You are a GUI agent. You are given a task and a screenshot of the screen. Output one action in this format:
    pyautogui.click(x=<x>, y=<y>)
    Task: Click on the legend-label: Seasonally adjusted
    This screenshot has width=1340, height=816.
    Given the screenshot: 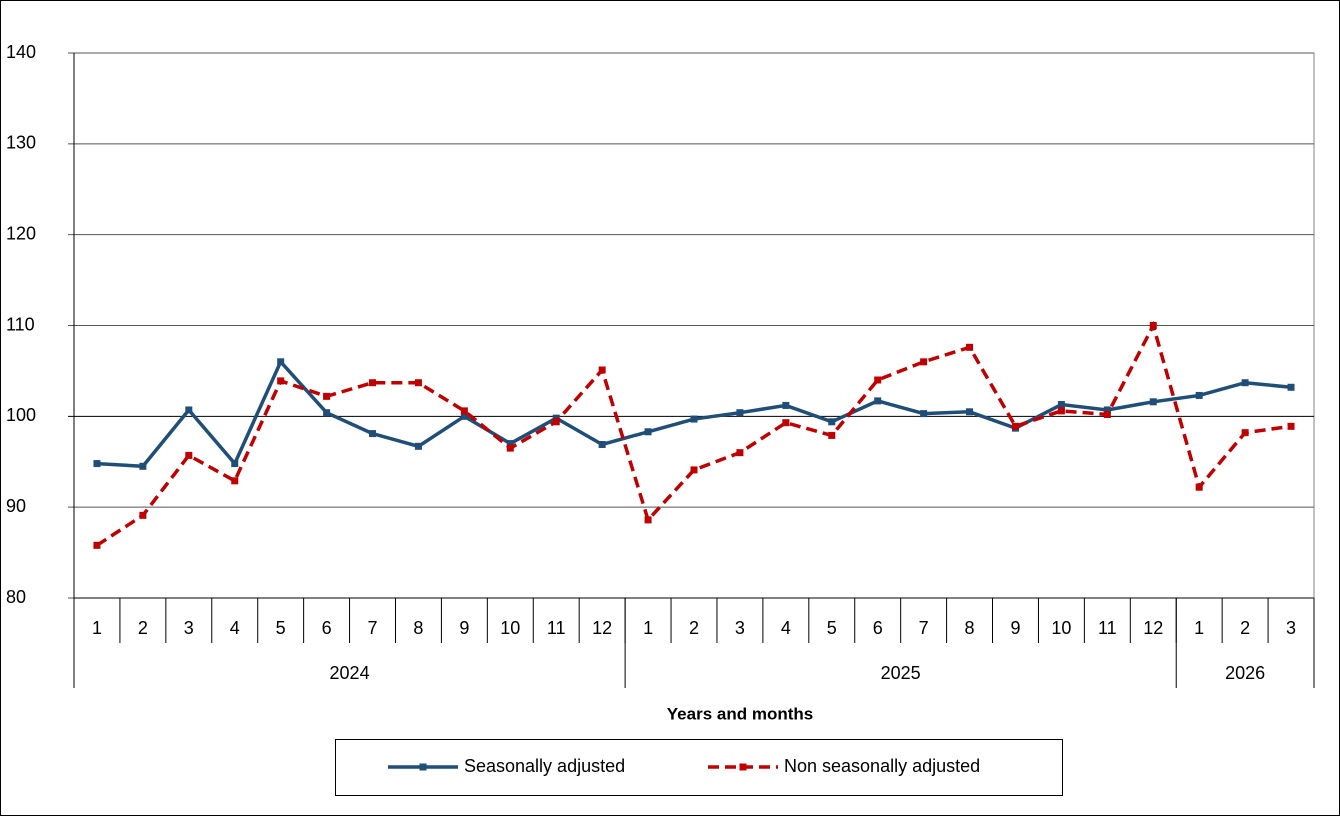 What is the action you would take?
    pyautogui.click(x=544, y=766)
    